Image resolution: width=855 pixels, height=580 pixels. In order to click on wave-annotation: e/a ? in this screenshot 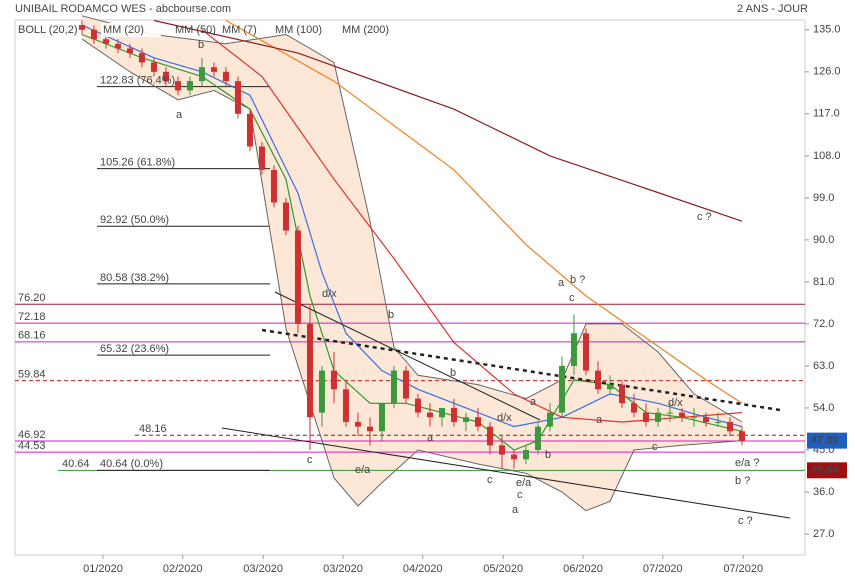, I will do `click(747, 463)`.